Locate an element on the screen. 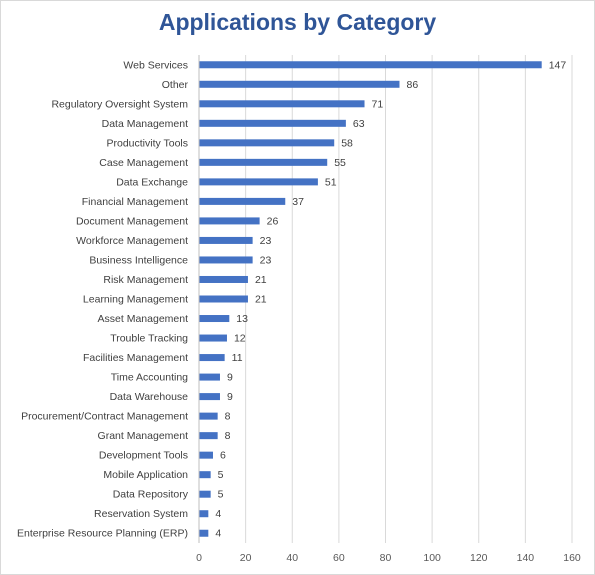 The height and width of the screenshot is (575, 595). category-label: Regulatory Oversight System is located at coordinates (119, 104).